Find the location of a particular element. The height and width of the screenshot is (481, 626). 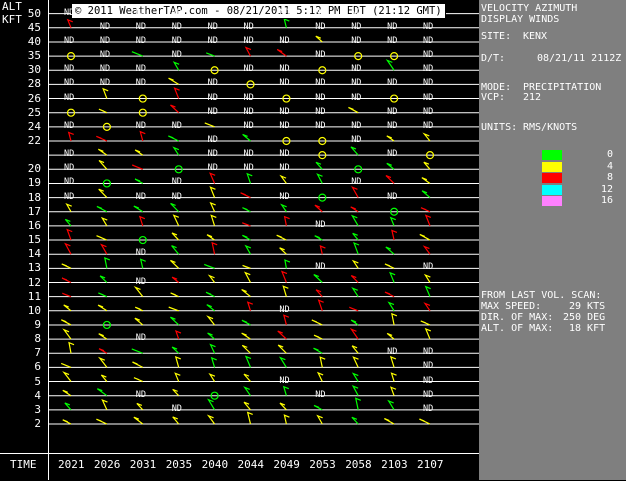

altitude-tick-label: 19 is located at coordinates (34, 183).